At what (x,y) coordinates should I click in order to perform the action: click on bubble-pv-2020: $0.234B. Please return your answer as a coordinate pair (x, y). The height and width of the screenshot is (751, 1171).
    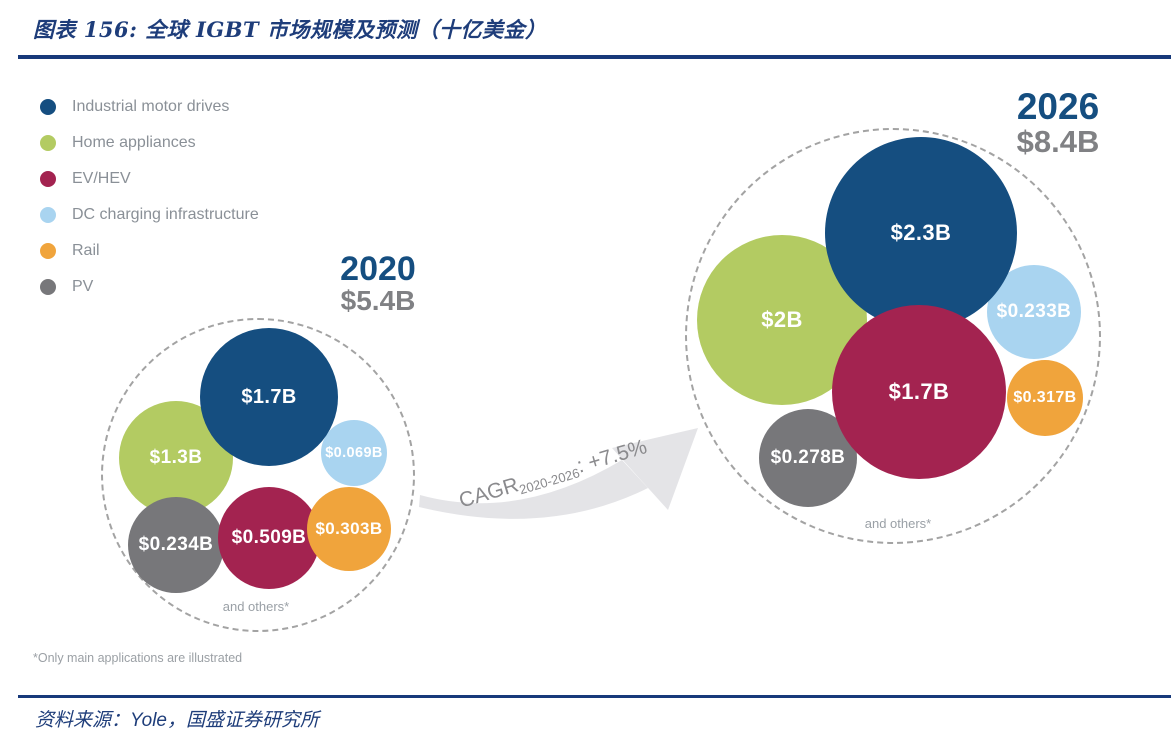
    Looking at the image, I should click on (176, 545).